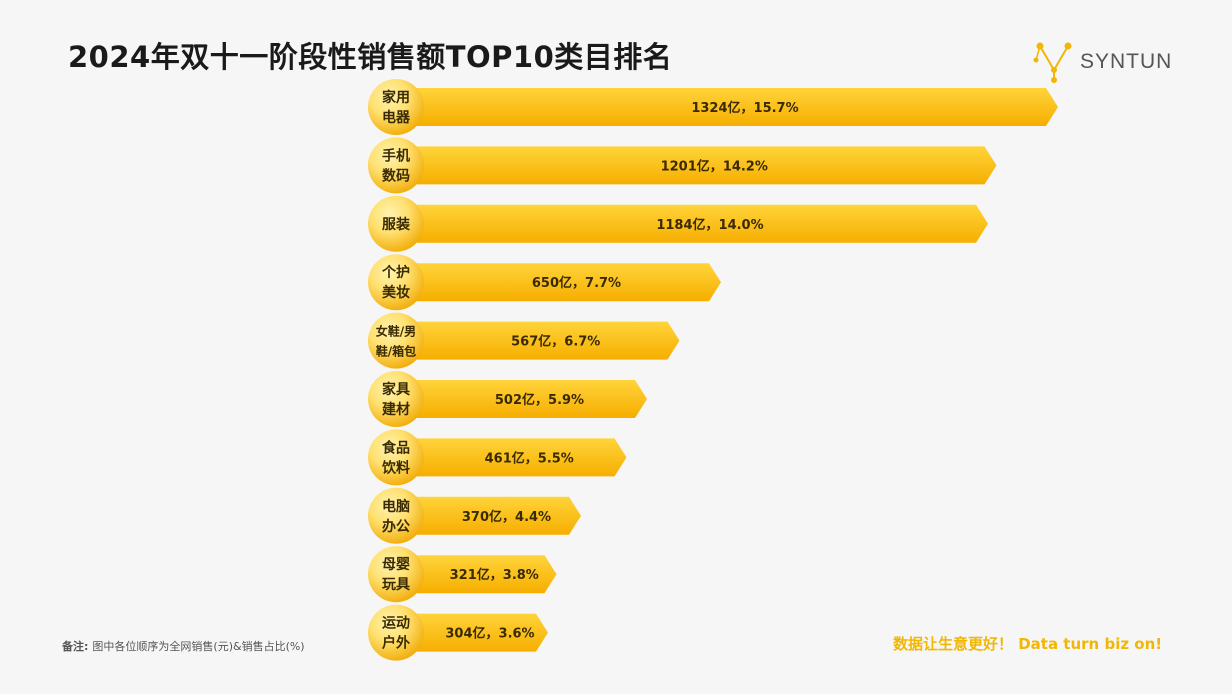  What do you see at coordinates (1052, 62) in the screenshot?
I see `syntun-logo-icon` at bounding box center [1052, 62].